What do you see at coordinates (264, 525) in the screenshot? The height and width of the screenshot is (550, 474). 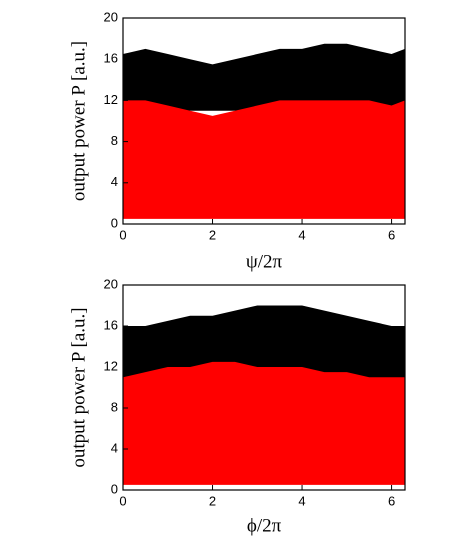 I see `x-axis-label: ϕ/2π` at bounding box center [264, 525].